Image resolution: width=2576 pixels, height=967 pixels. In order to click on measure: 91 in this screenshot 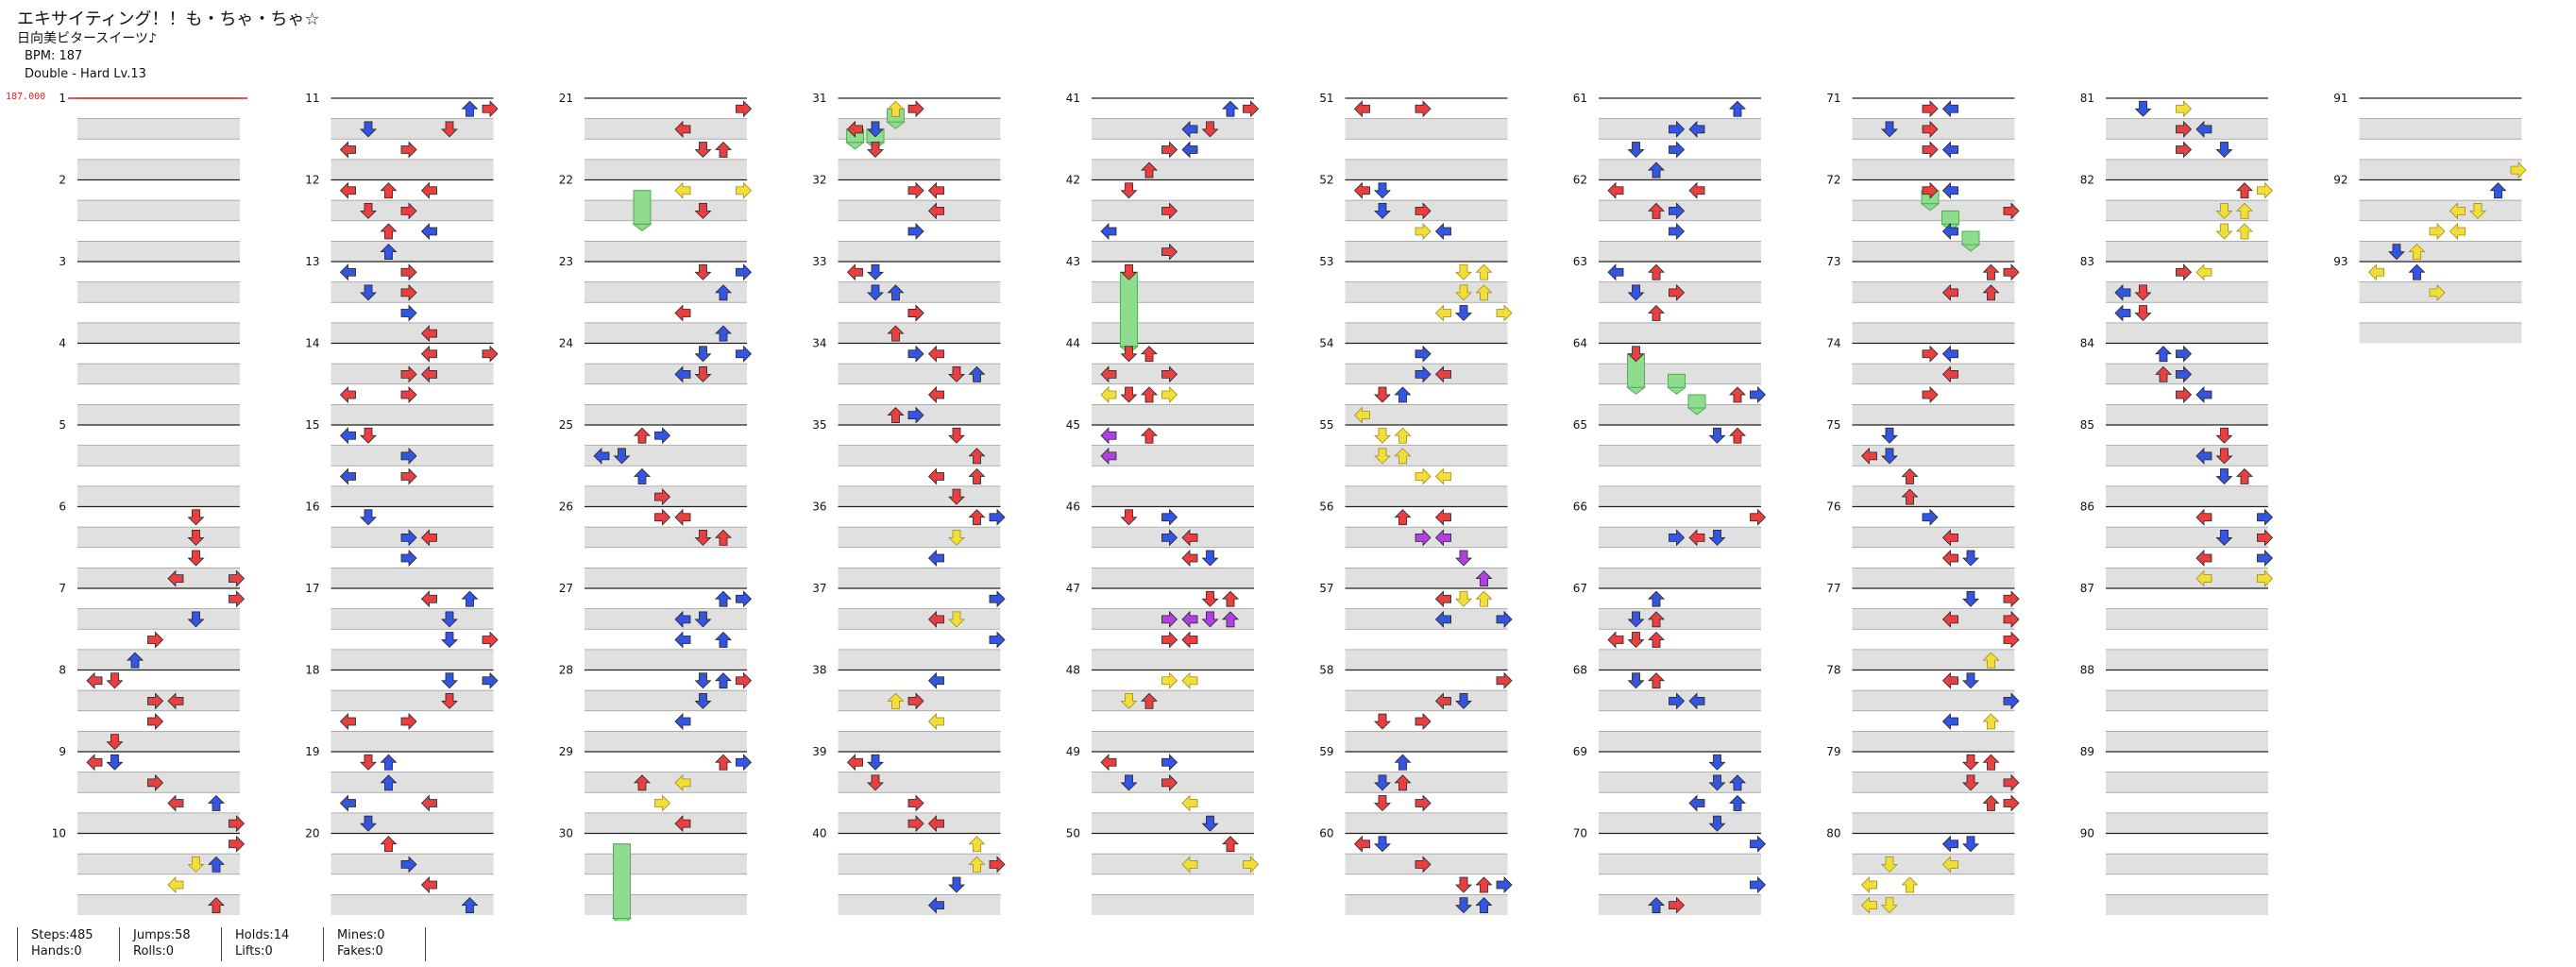, I will do `click(2427, 136)`.